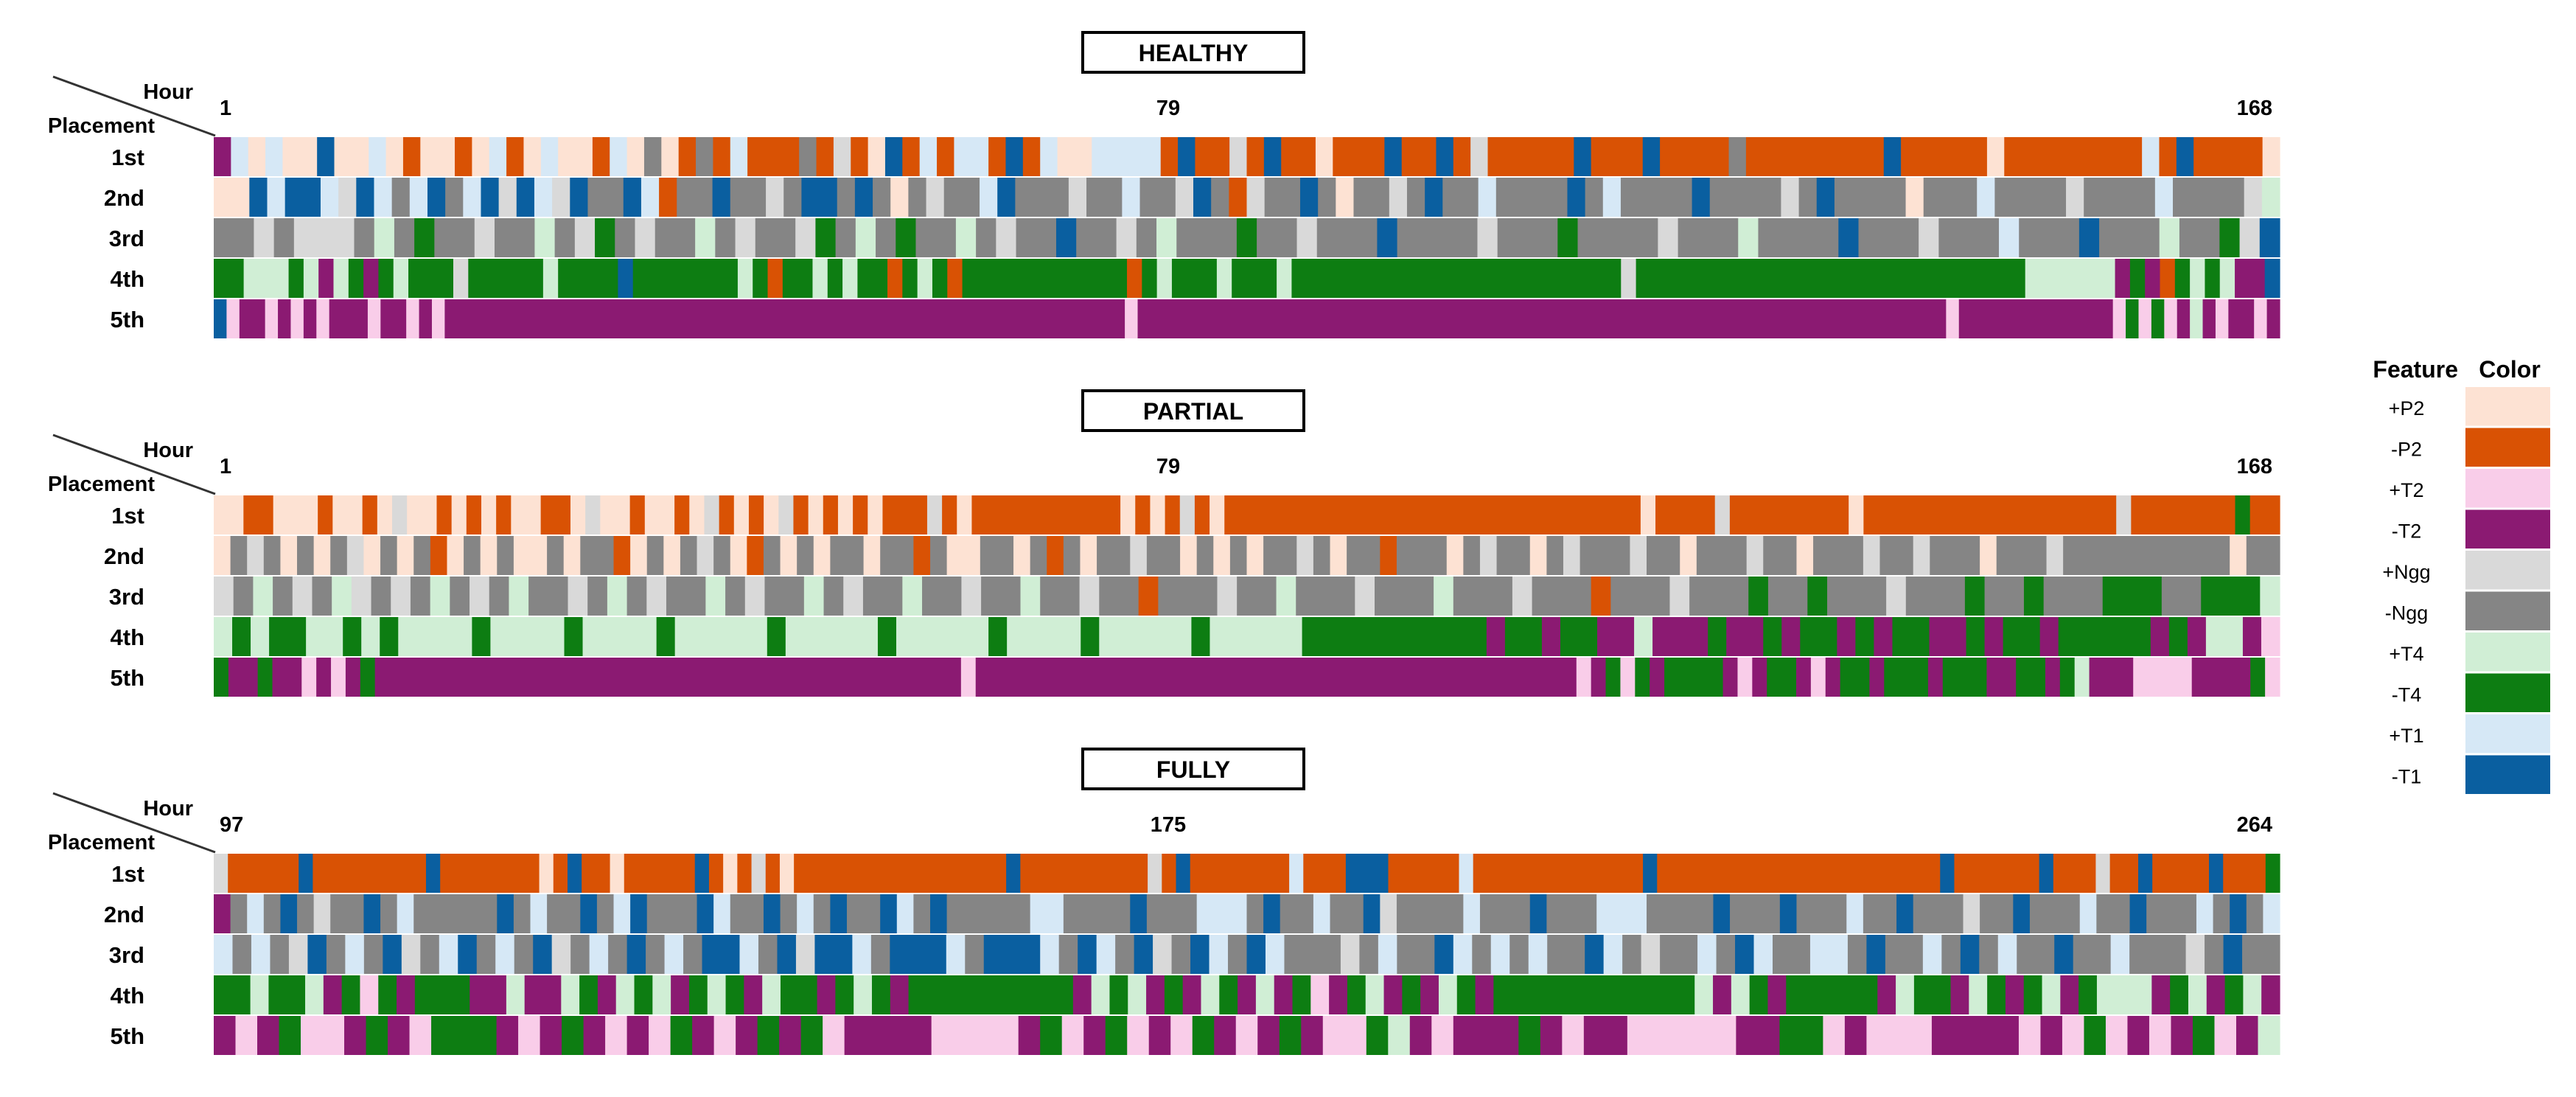 This screenshot has height=1097, width=2576. What do you see at coordinates (2254, 467) in the screenshot?
I see `hour-tick-label: 168` at bounding box center [2254, 467].